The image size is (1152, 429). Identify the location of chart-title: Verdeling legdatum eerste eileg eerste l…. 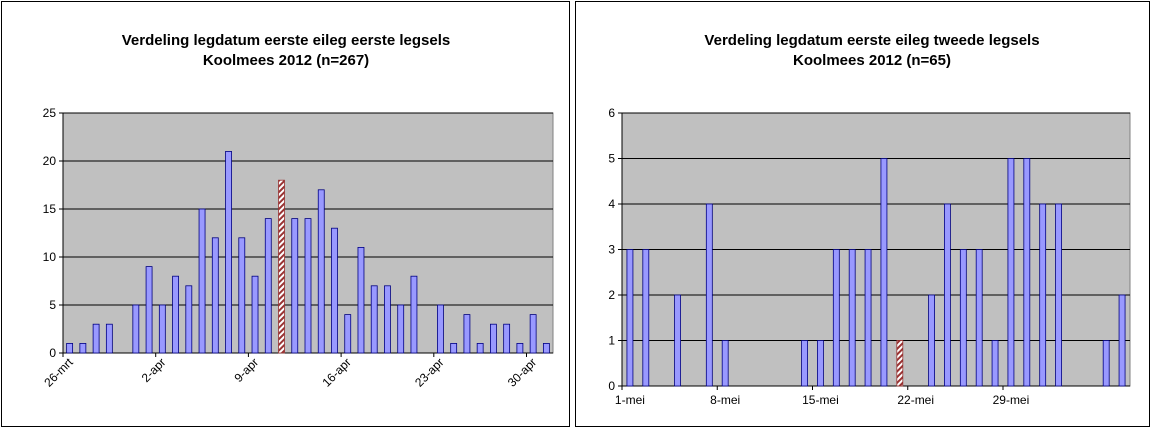
(286, 40).